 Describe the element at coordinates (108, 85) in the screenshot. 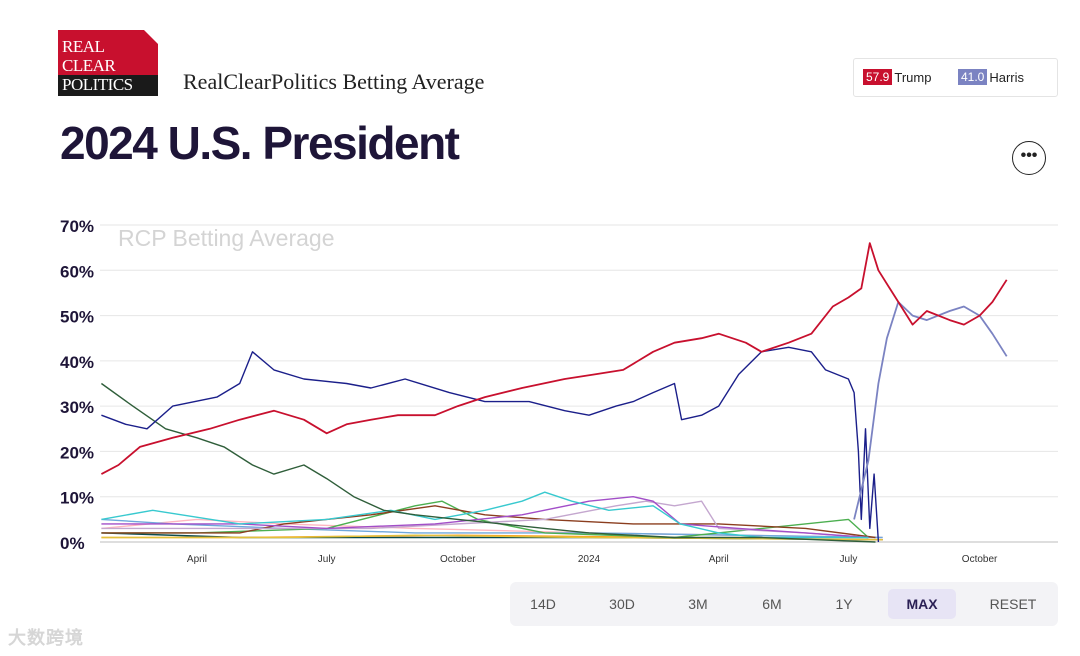

I see `logo-line-3: POLITICS` at that location.